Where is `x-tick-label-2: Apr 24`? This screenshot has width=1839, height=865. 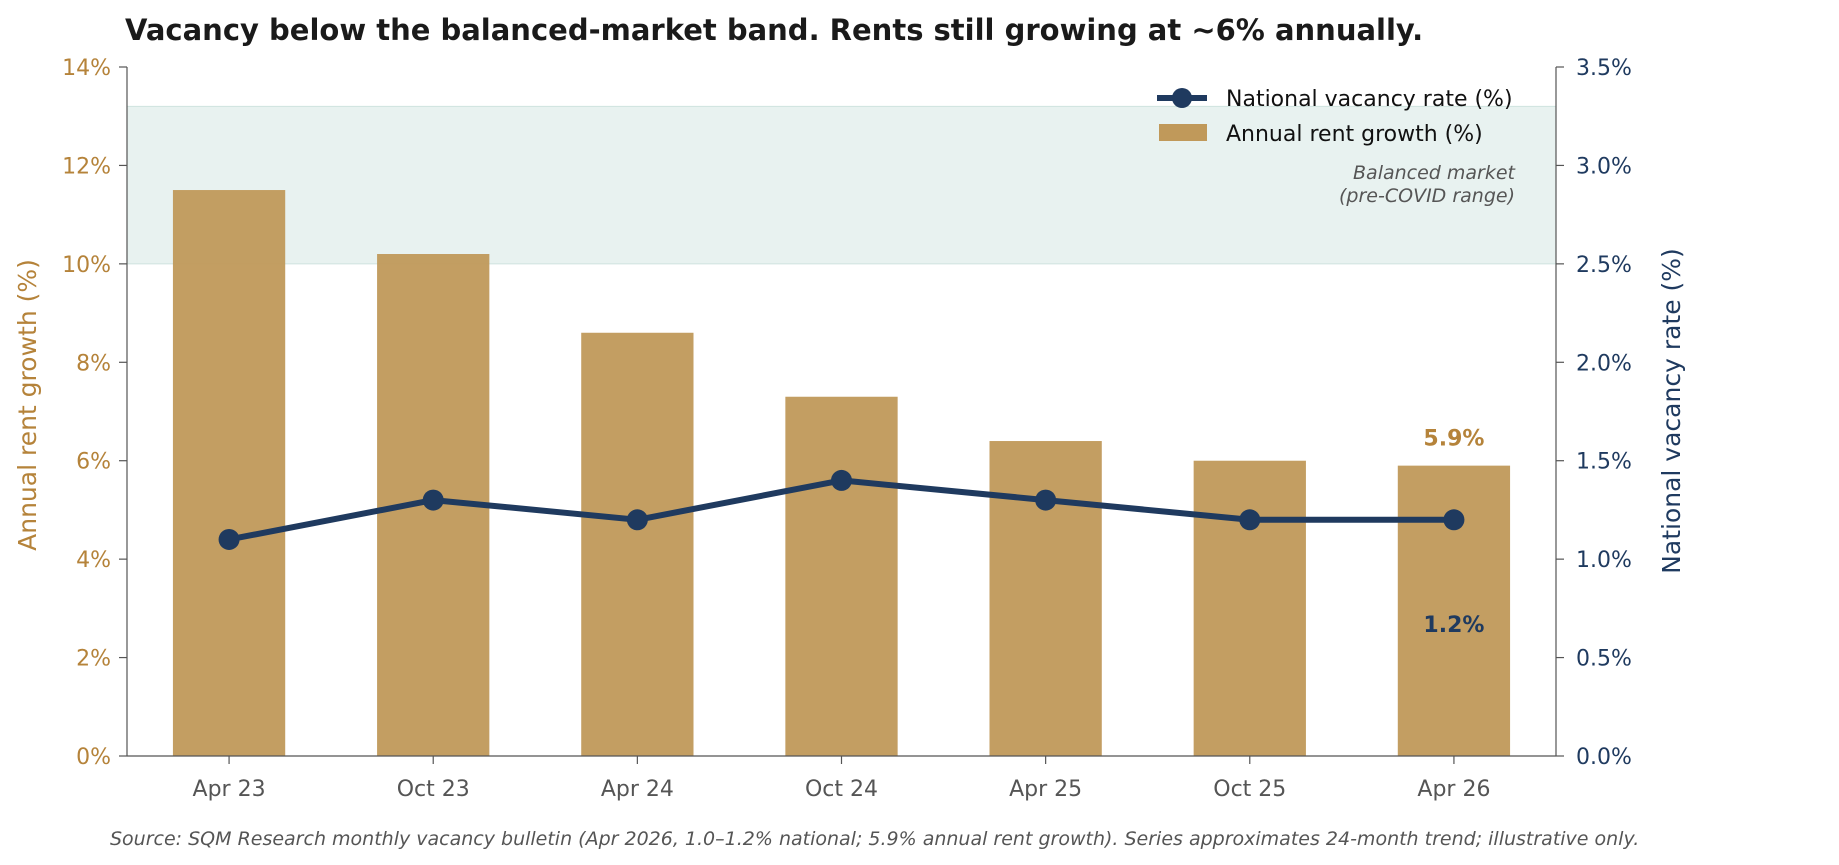
x-tick-label-2: Apr 24 is located at coordinates (637, 789).